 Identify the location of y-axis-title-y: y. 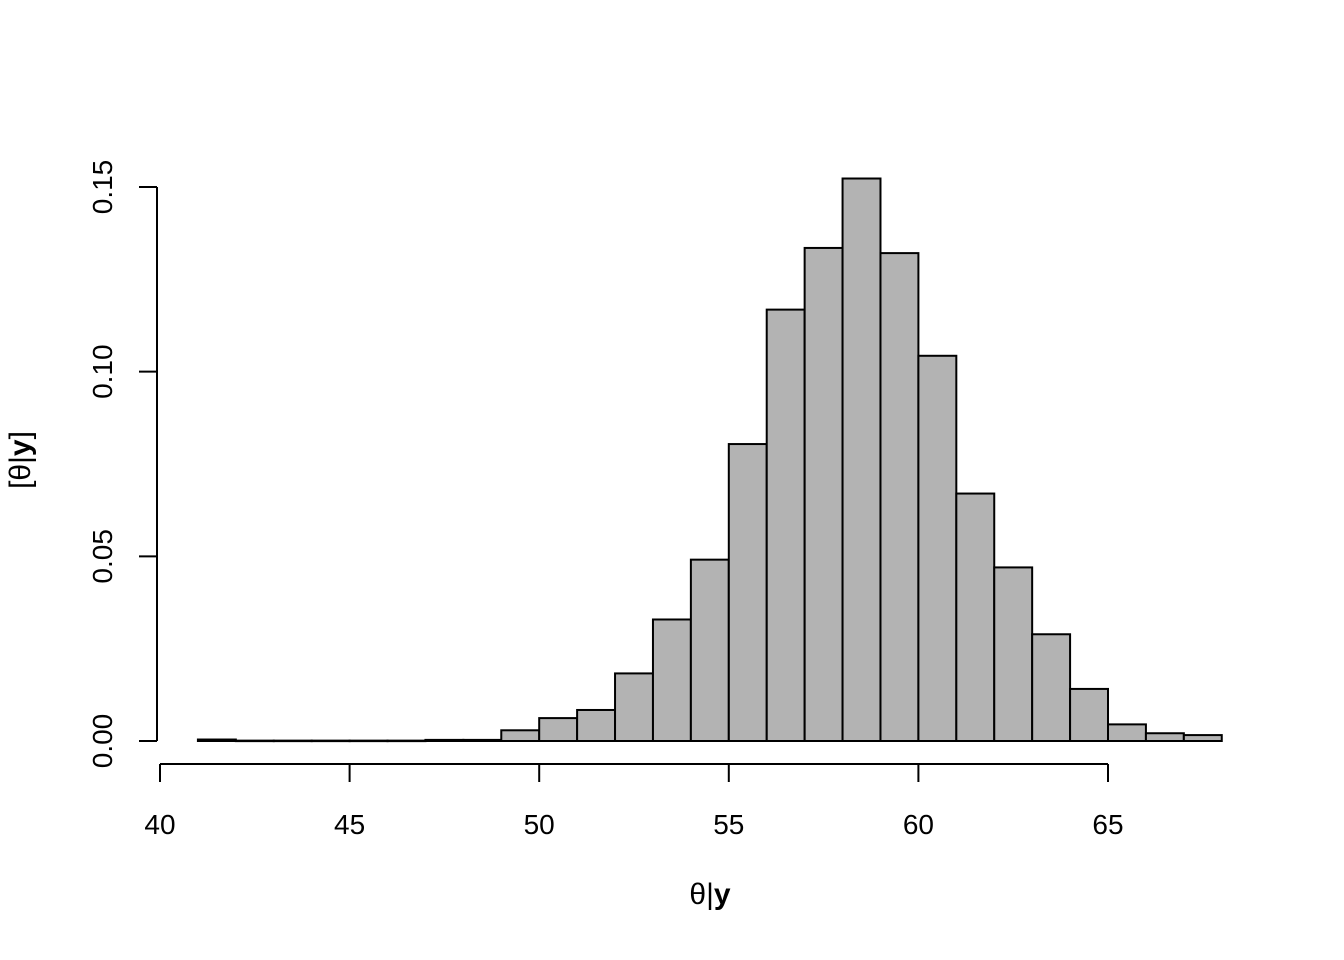
(20, 447).